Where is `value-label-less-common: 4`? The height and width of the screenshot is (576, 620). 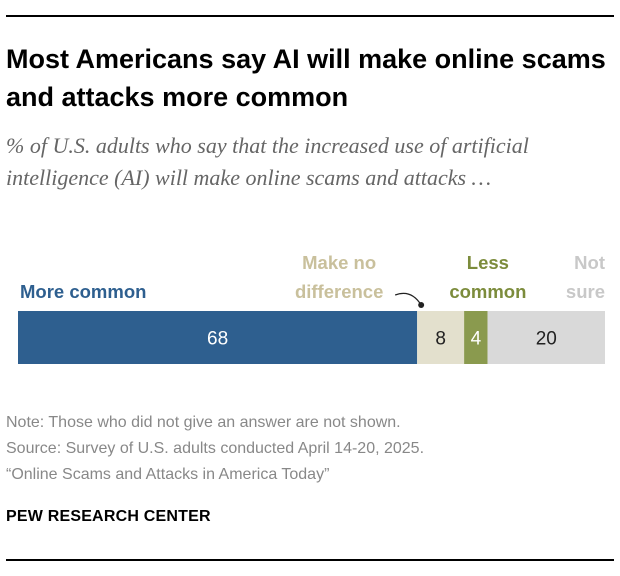
value-label-less-common: 4 is located at coordinates (476, 339).